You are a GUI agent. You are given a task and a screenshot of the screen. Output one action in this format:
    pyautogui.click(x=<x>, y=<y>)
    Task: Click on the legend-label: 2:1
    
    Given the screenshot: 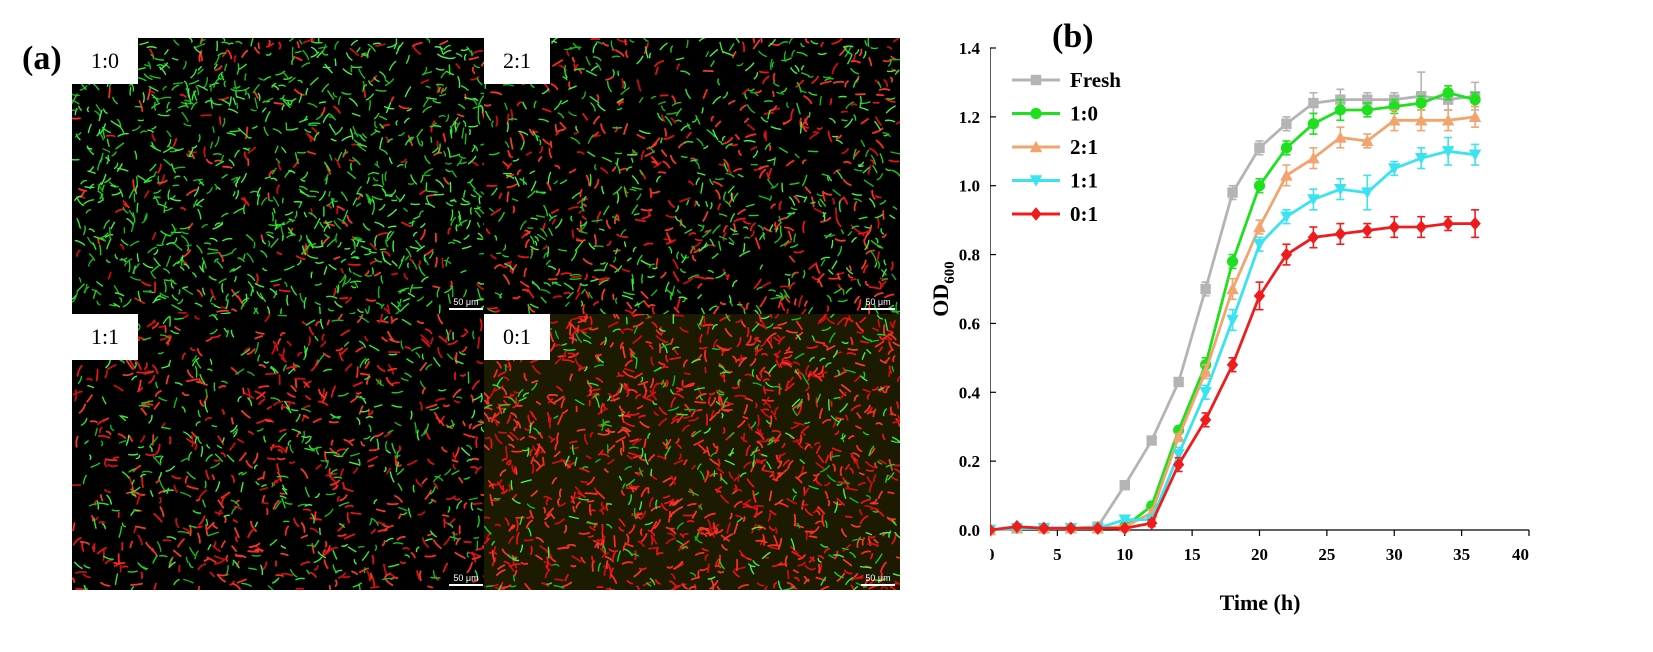 What is the action you would take?
    pyautogui.click(x=1084, y=147)
    